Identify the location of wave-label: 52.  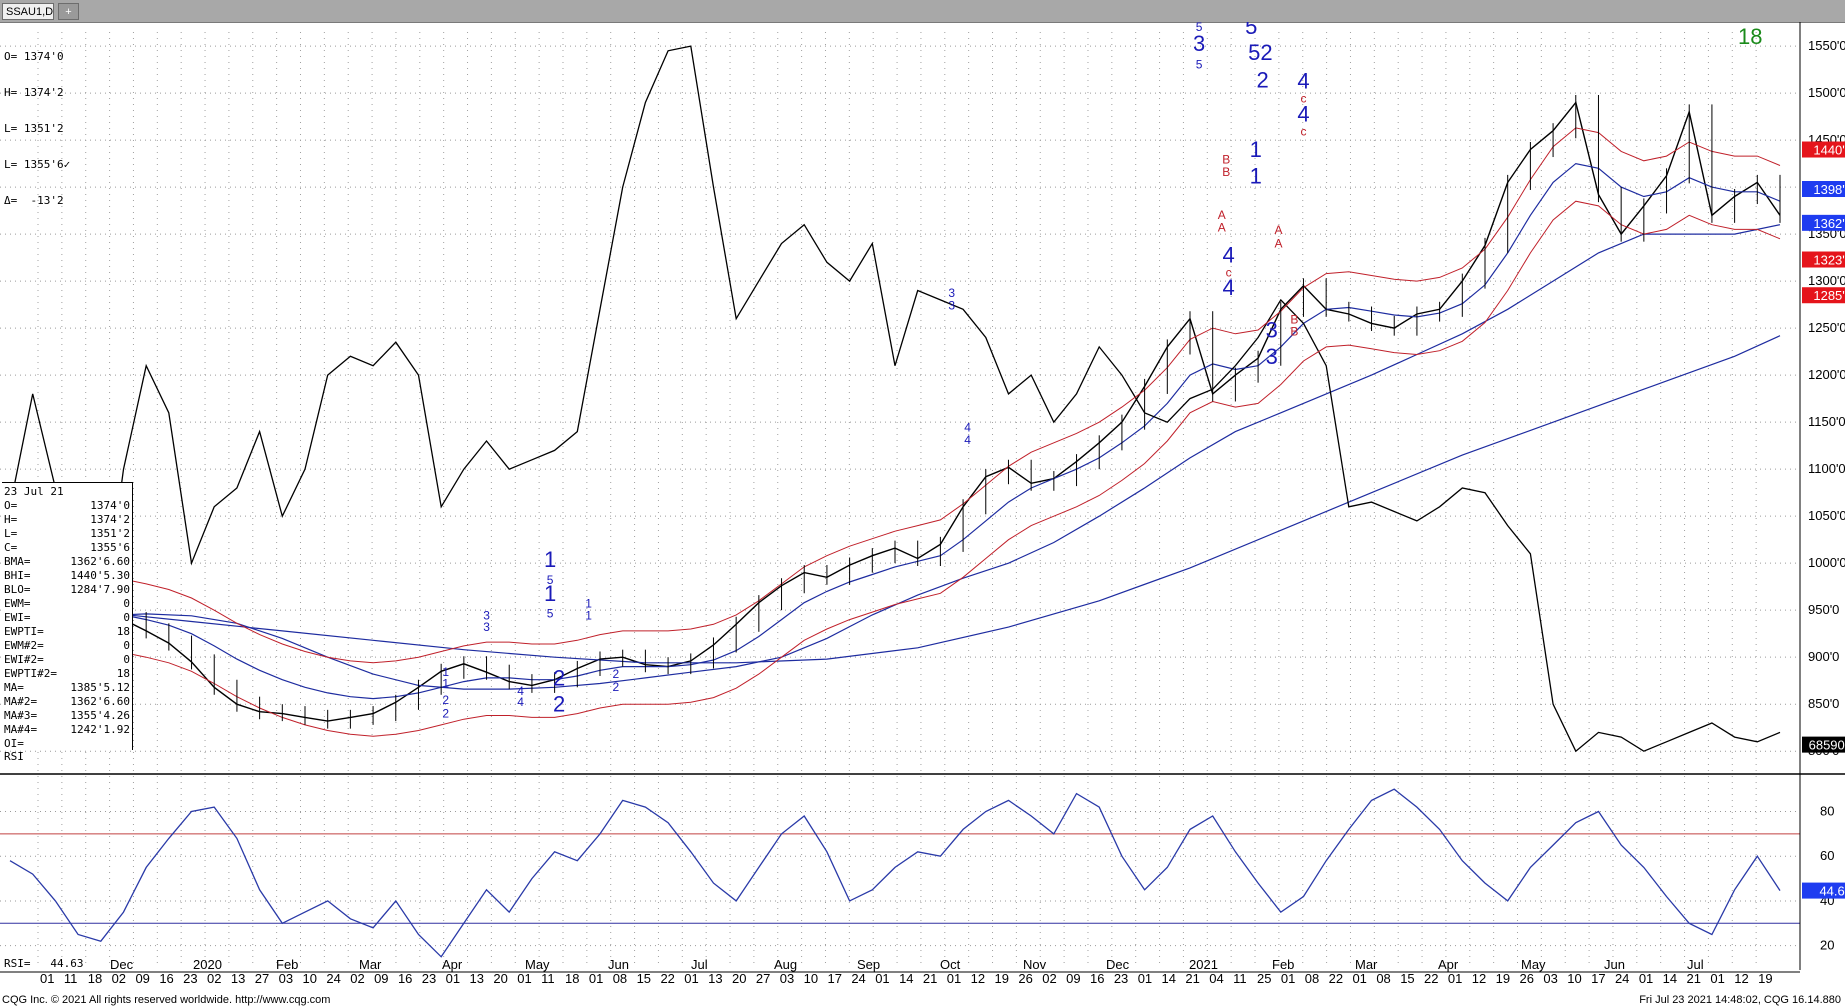
(1260, 52).